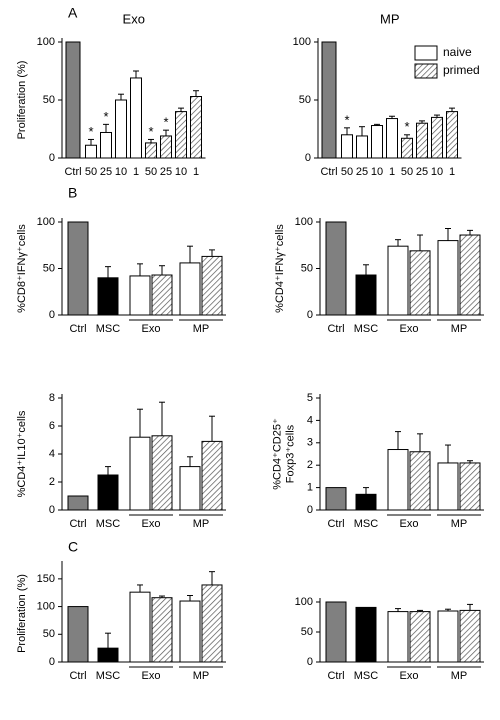 This screenshot has height=720, width=500. Describe the element at coordinates (22, 268) in the screenshot. I see `y-axis-label: %CD8⁺IFNγ⁺cells` at that location.